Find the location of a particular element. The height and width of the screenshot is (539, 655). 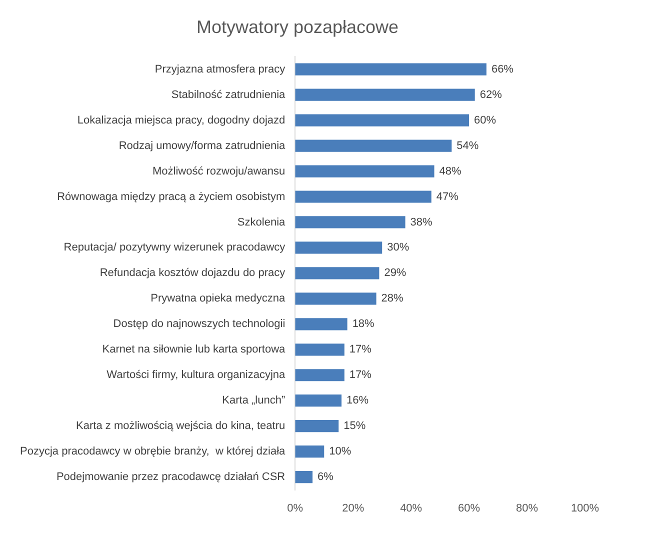

data-label: 62% is located at coordinates (491, 94).